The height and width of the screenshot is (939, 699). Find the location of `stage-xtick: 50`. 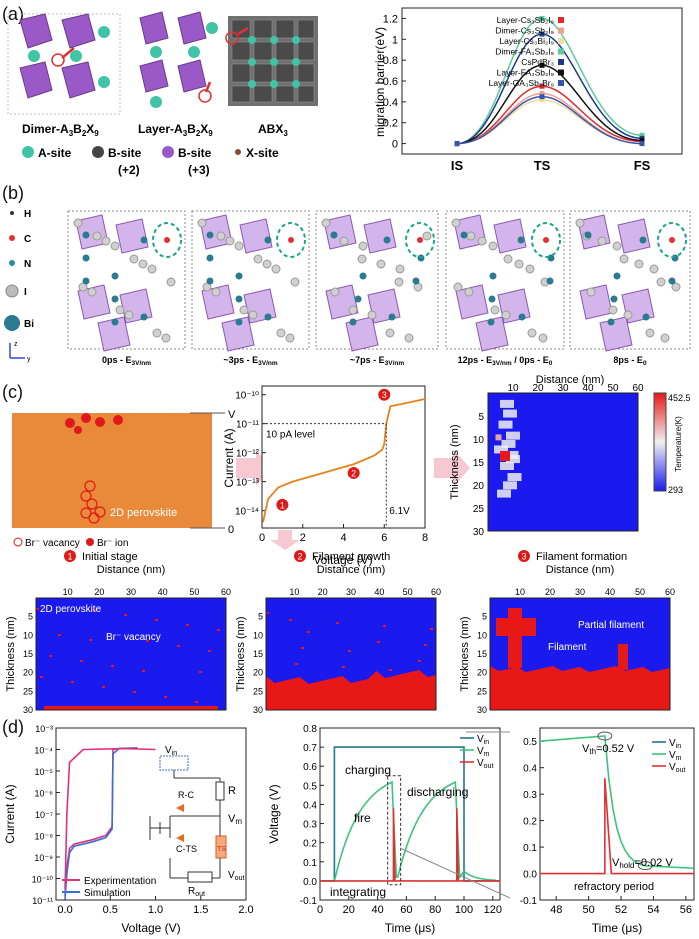

stage-xtick: 50 is located at coordinates (194, 592).